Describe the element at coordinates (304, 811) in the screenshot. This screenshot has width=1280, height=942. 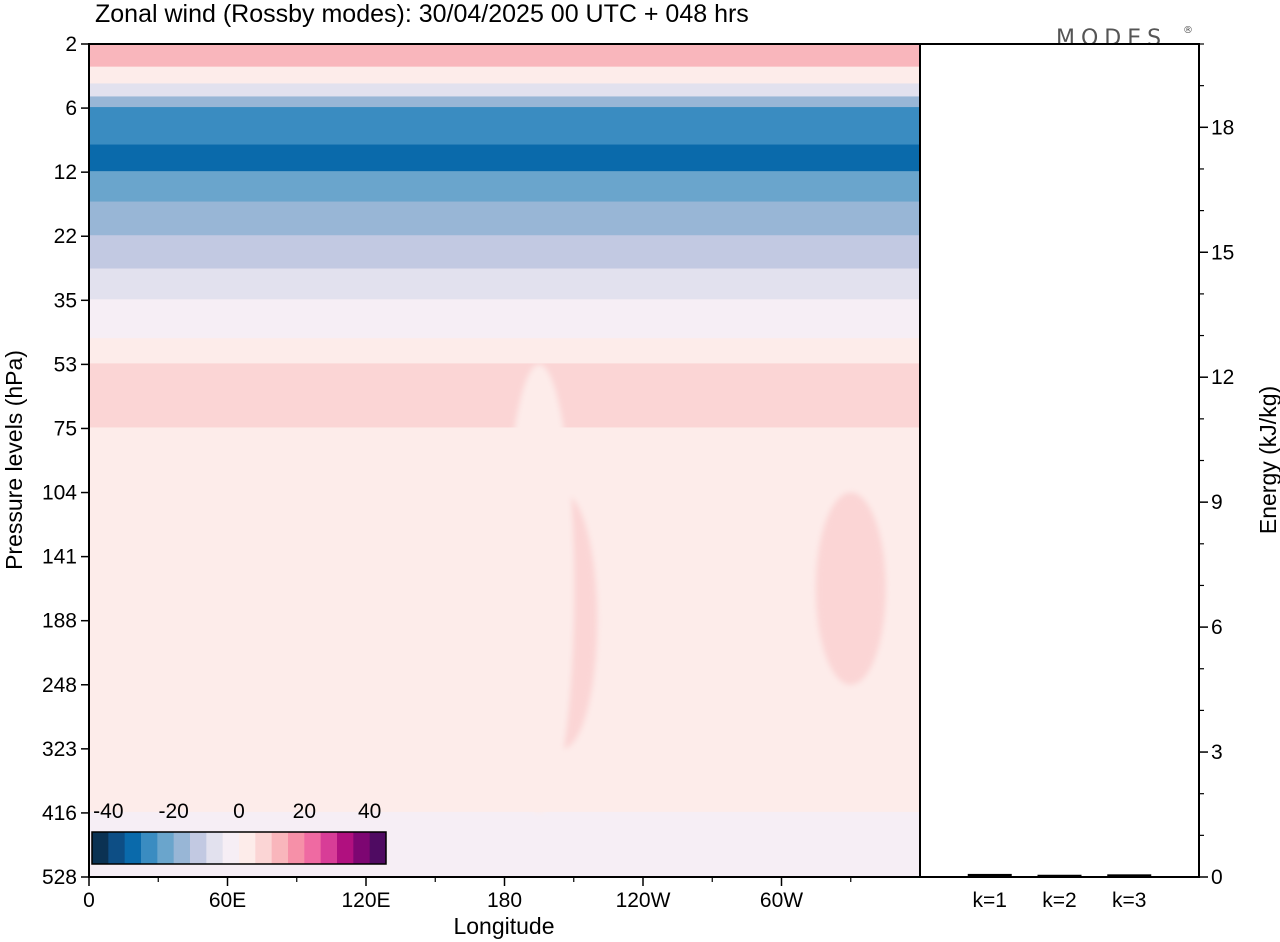
I see `colorbar-tick-label: 20` at that location.